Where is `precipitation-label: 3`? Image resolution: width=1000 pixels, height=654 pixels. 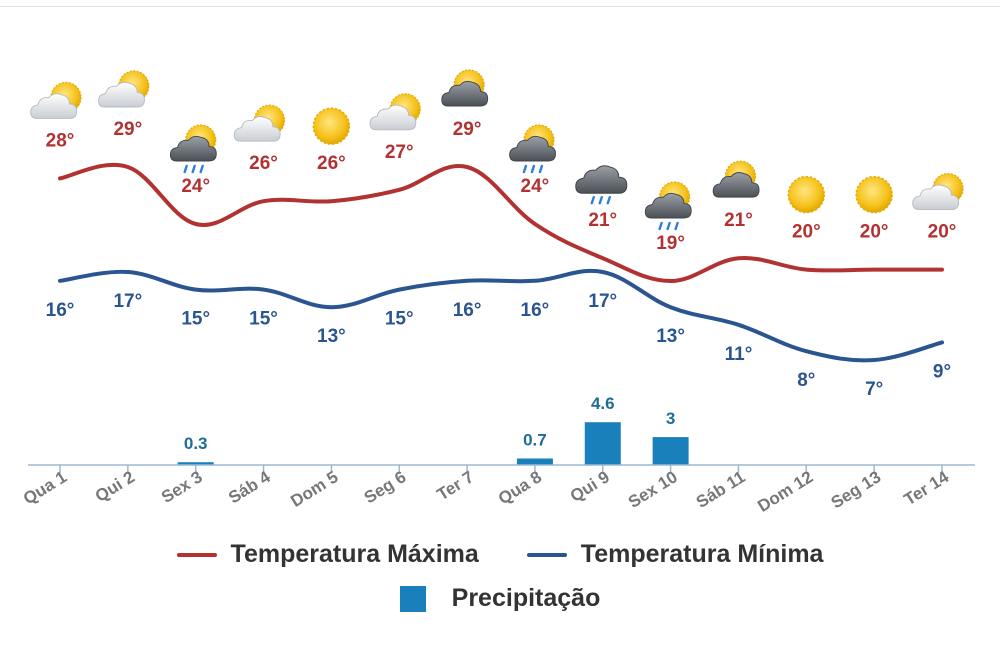 precipitation-label: 3 is located at coordinates (670, 418).